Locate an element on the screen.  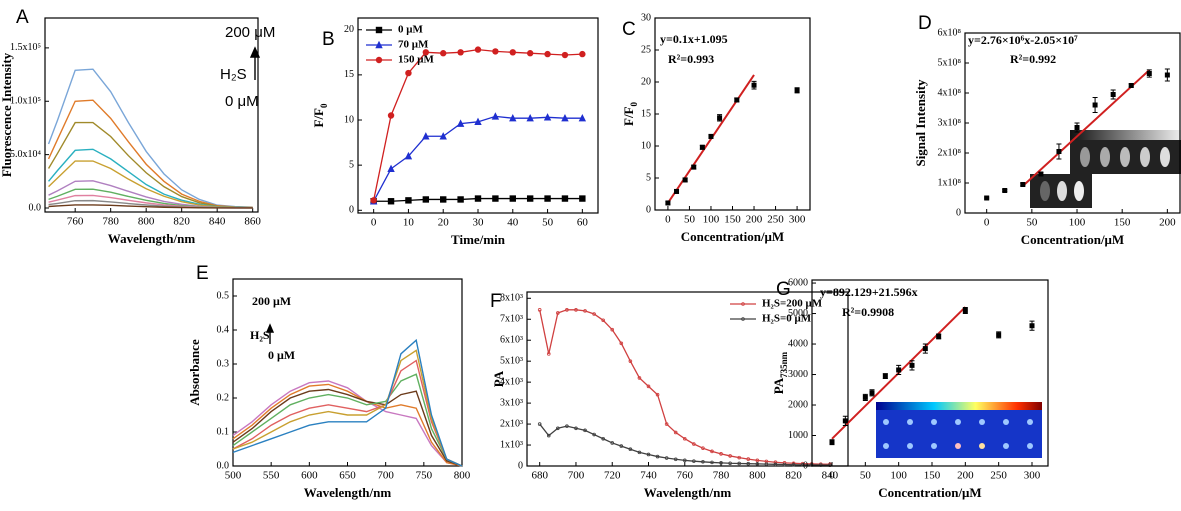
plot-frame is located at coordinates (732, 114).